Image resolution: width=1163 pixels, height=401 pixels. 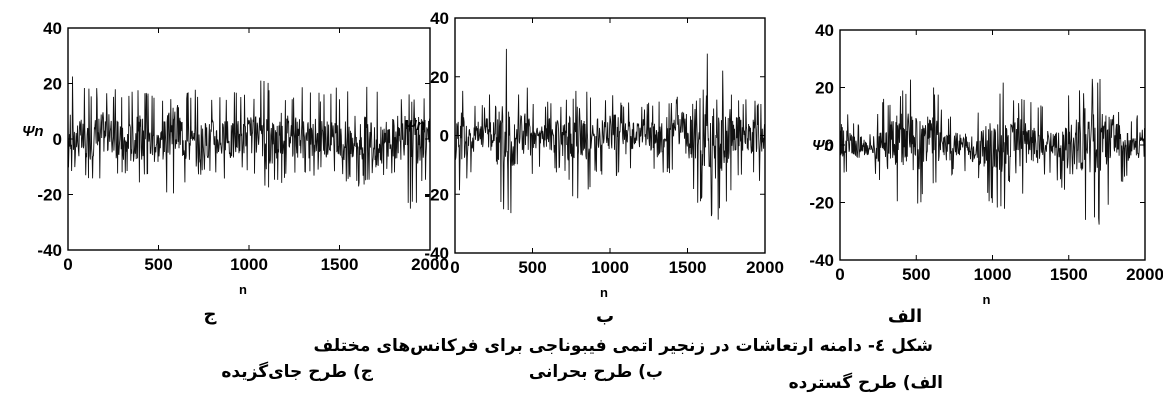 I want to click on legend-localized-label: ج) طرح جای‌گزیده, so click(x=297, y=372).